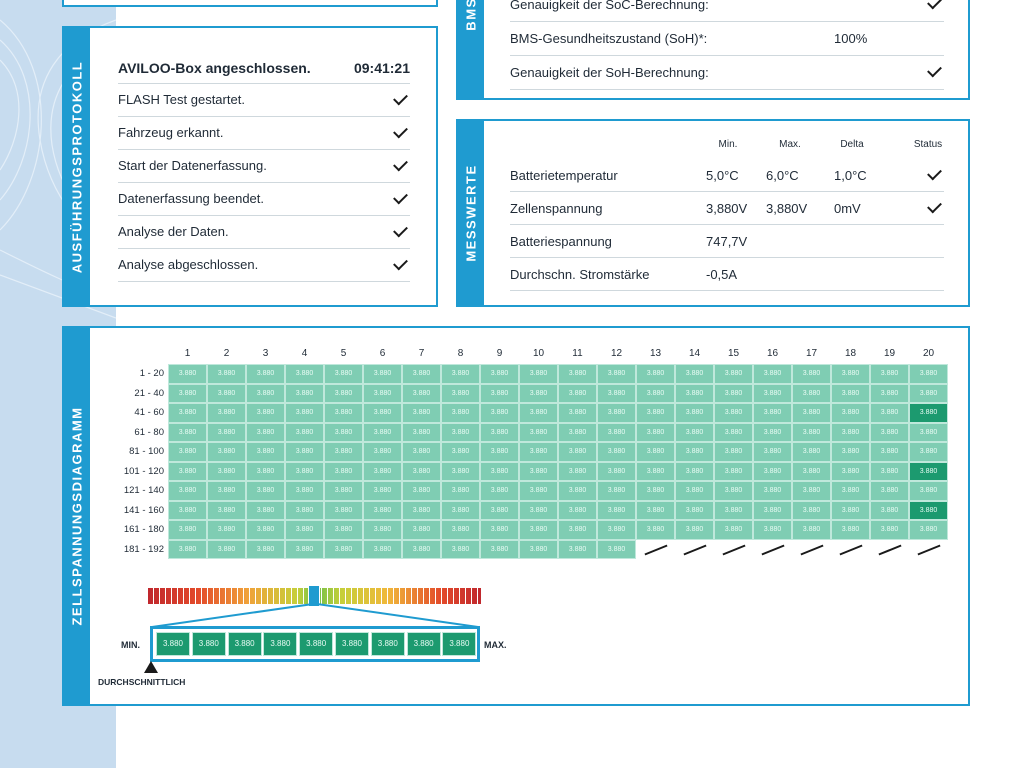 Image resolution: width=1024 pixels, height=768 pixels. I want to click on messwerte-row-label: Zellenspannung, so click(556, 208).